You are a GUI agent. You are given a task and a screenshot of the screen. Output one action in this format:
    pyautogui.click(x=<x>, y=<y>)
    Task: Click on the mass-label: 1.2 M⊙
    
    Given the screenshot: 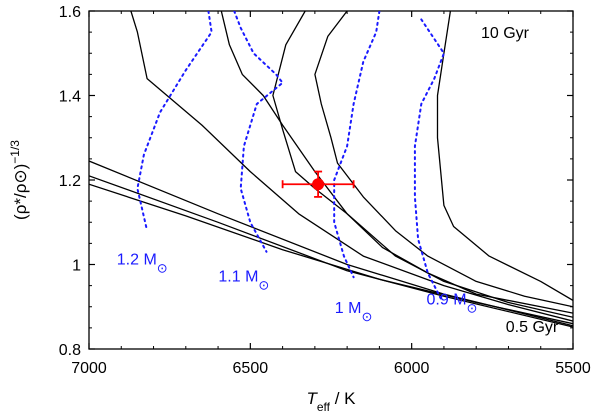 What is the action you would take?
    pyautogui.click(x=142, y=264)
    